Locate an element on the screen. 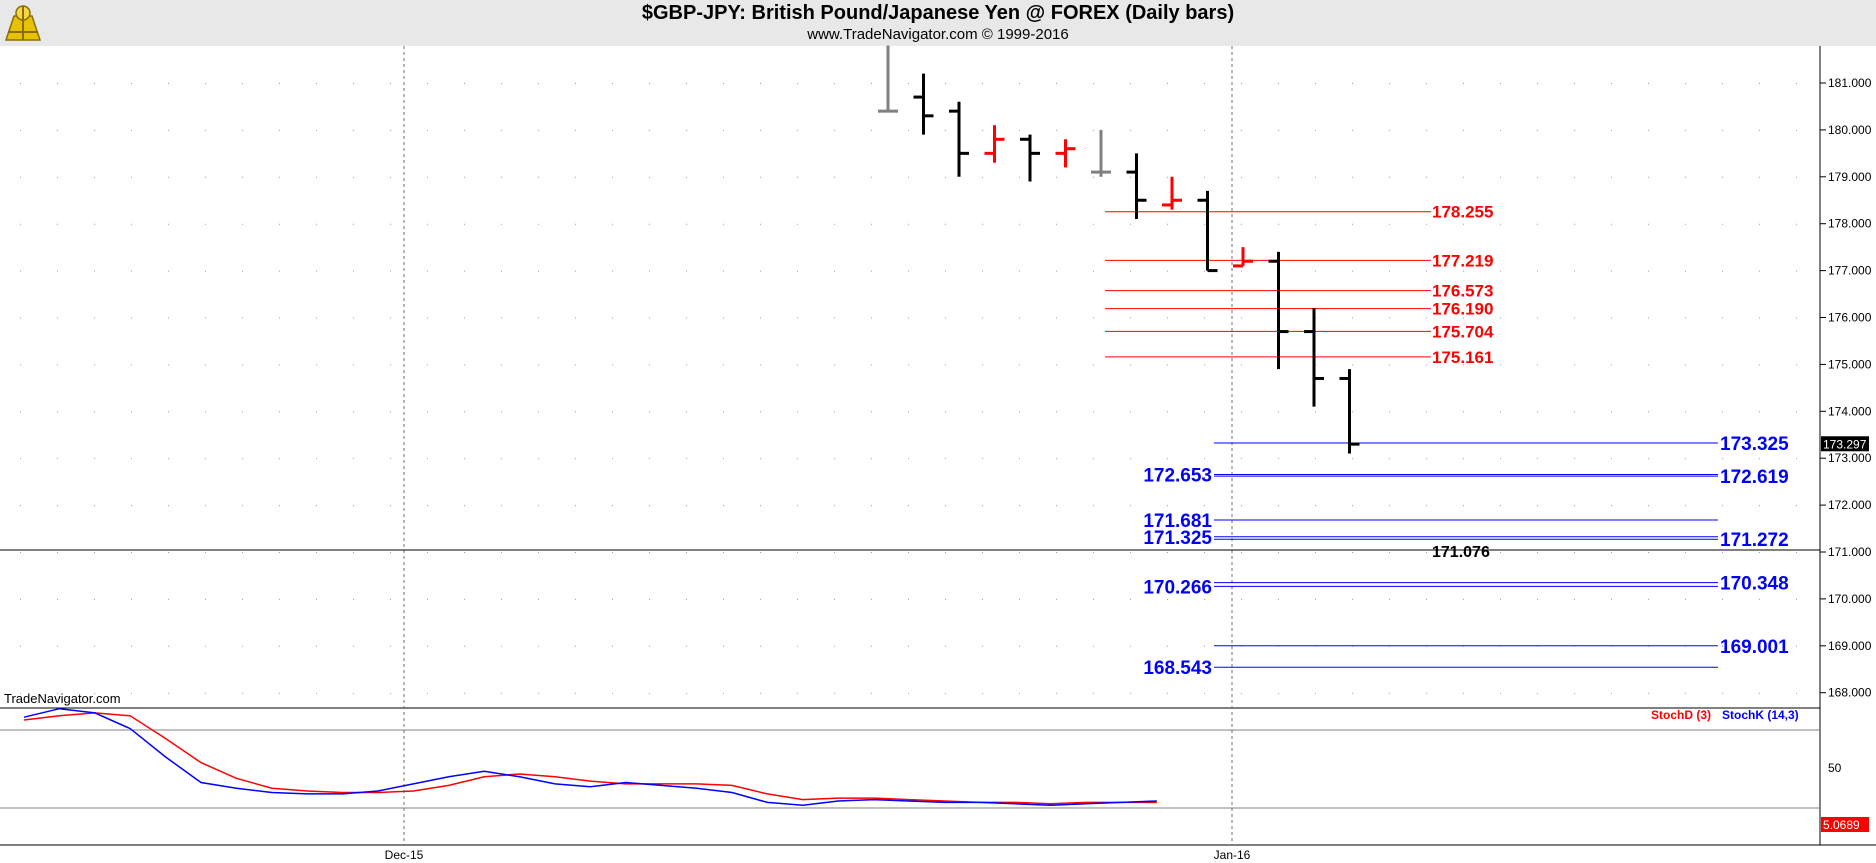 Image resolution: width=1876 pixels, height=863 pixels. red-level-label: 178.255 is located at coordinates (1462, 212).